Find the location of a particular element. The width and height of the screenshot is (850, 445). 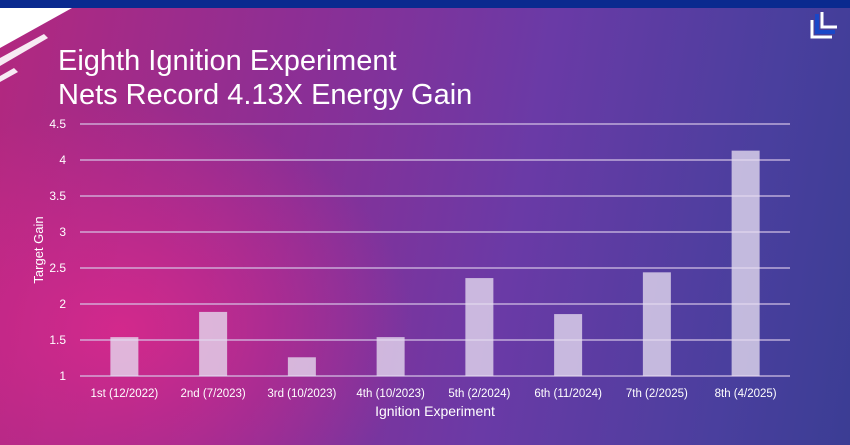

x-tick-label: 1st (12/2022) is located at coordinates (124, 394).